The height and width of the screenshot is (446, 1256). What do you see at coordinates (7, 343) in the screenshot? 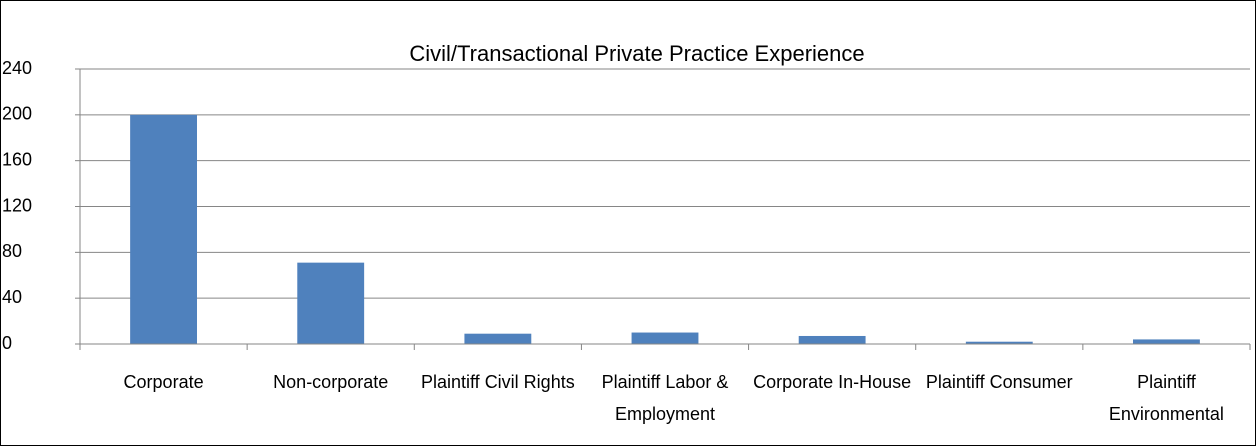
I see `y-tick-label: 0` at bounding box center [7, 343].